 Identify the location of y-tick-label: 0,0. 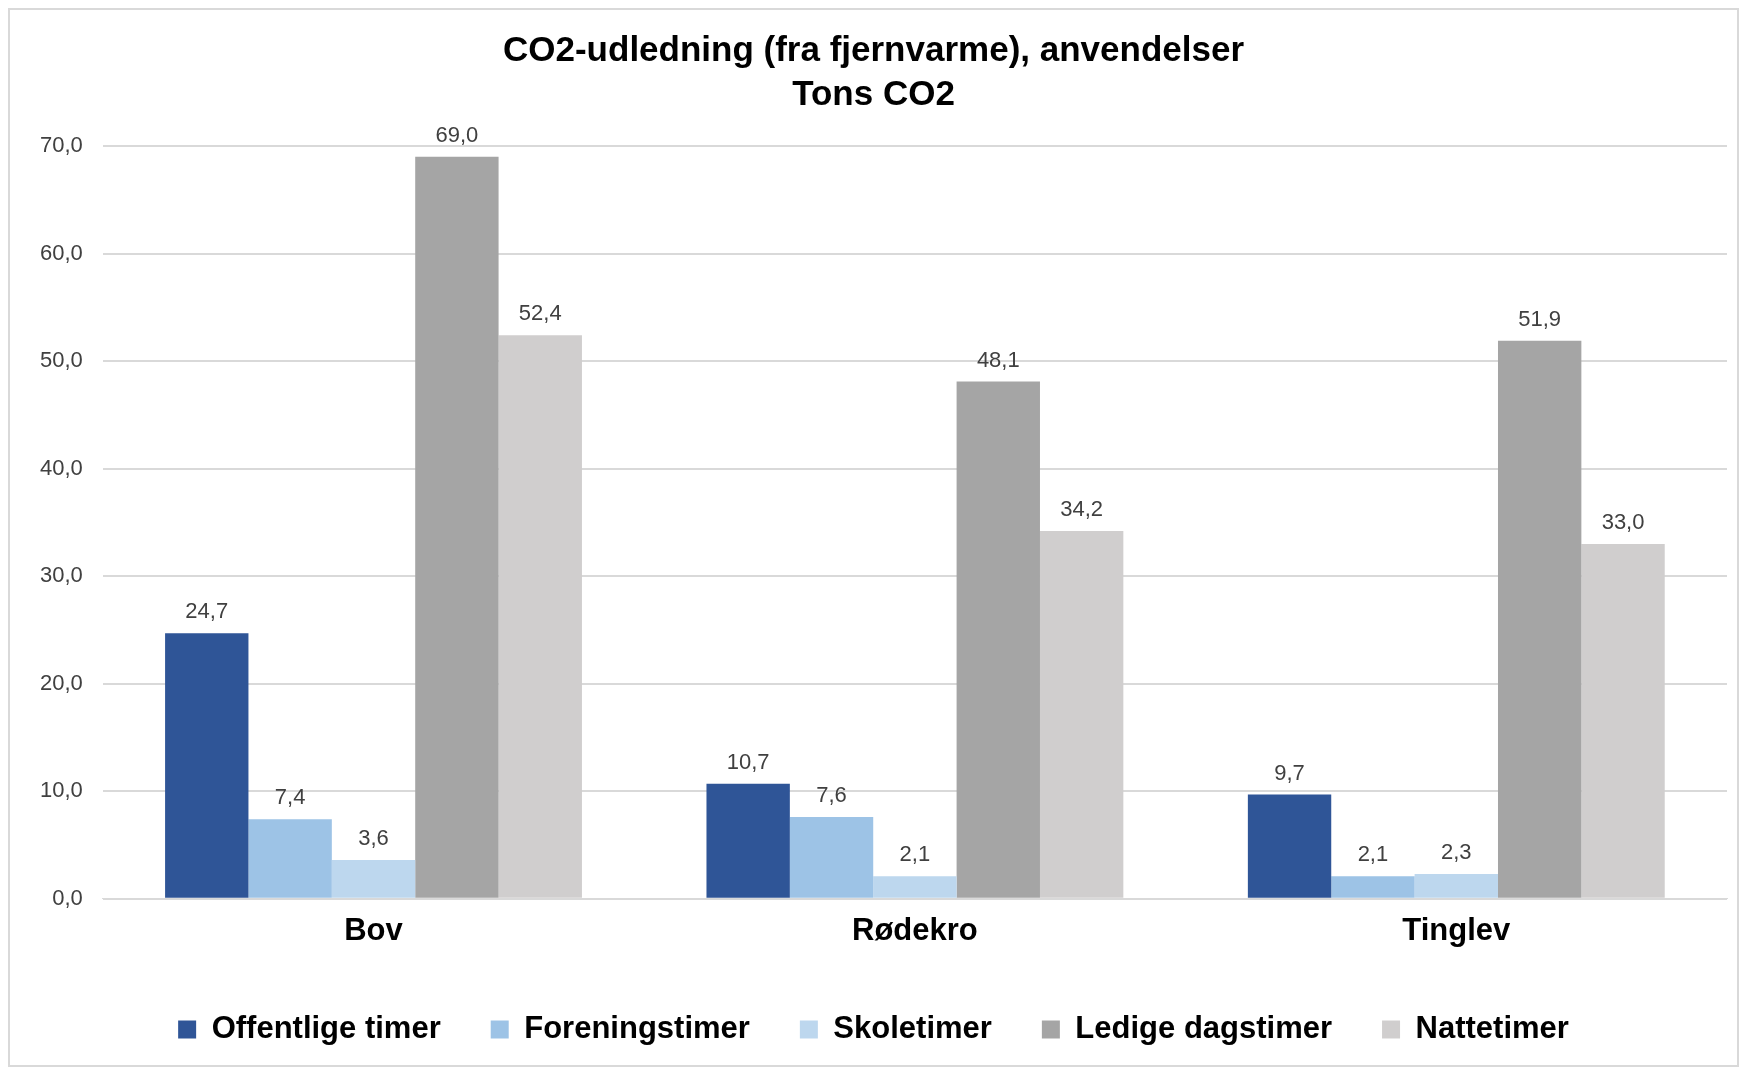
(67, 897).